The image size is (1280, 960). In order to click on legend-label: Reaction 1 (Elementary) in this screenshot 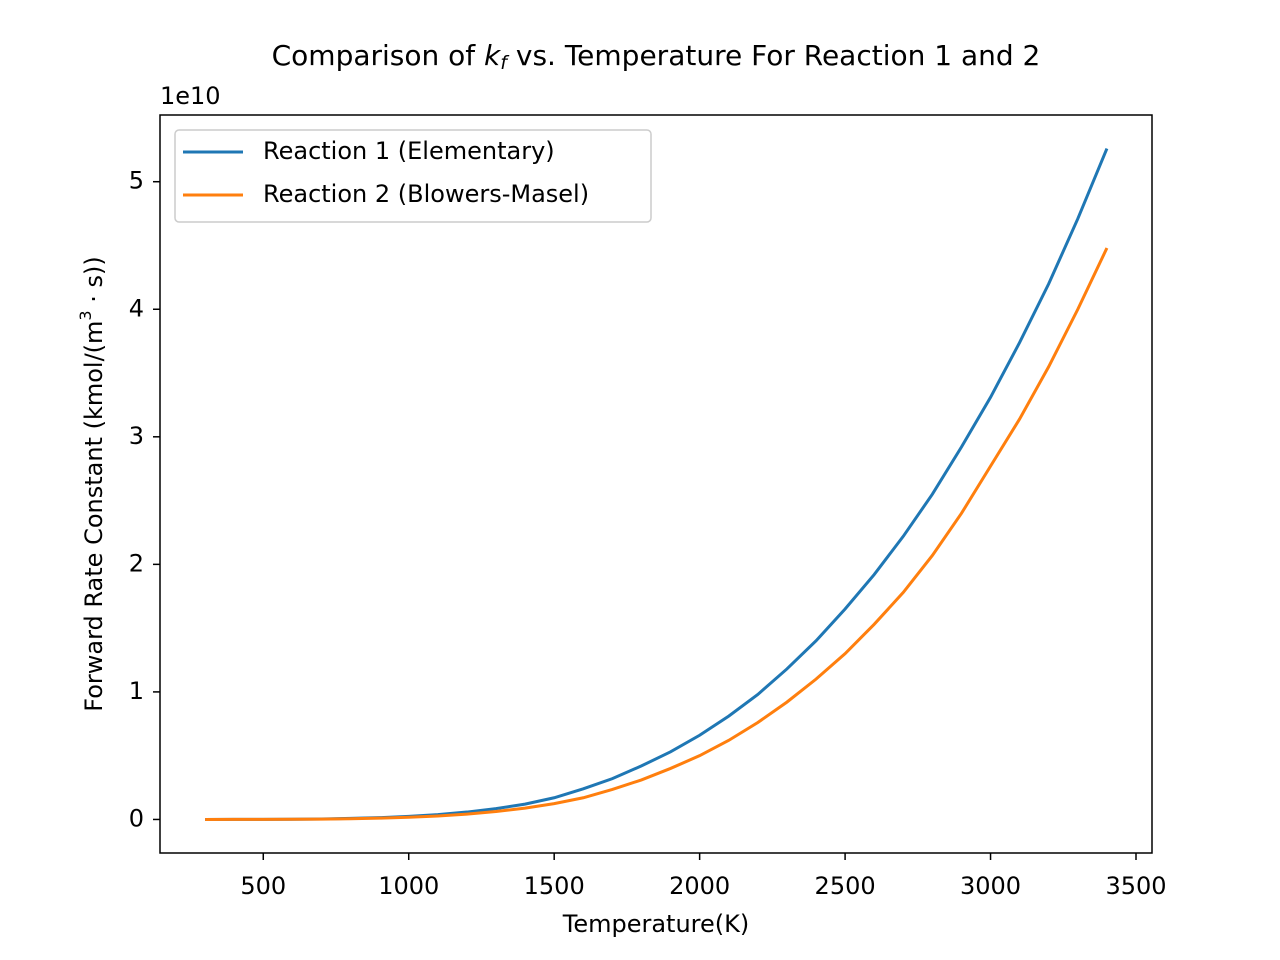, I will do `click(409, 151)`.